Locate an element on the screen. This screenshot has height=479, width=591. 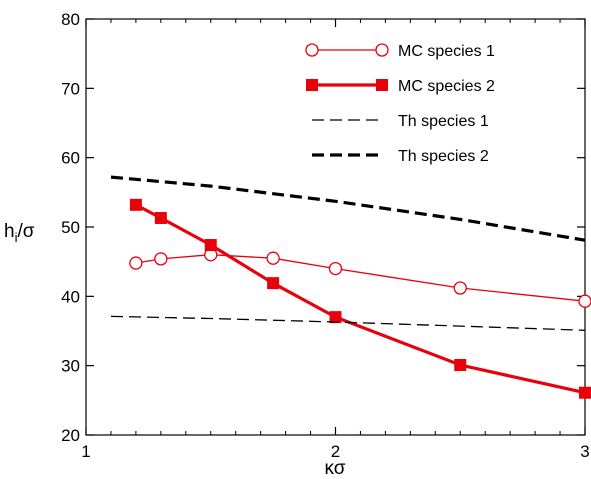
y-axis-label-main: h is located at coordinates (9, 231).